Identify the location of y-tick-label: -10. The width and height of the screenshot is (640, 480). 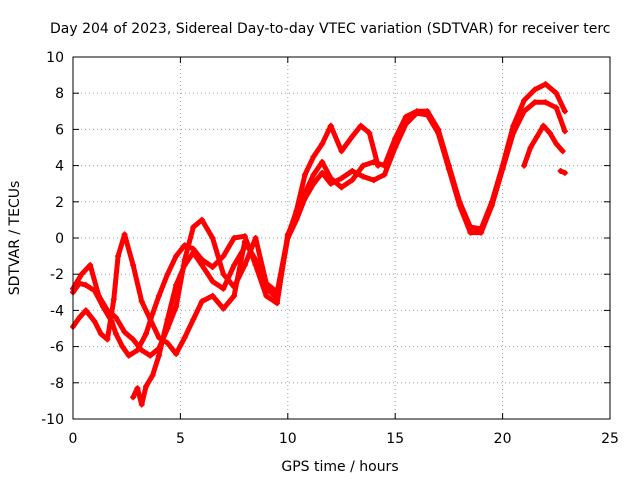
(52, 420).